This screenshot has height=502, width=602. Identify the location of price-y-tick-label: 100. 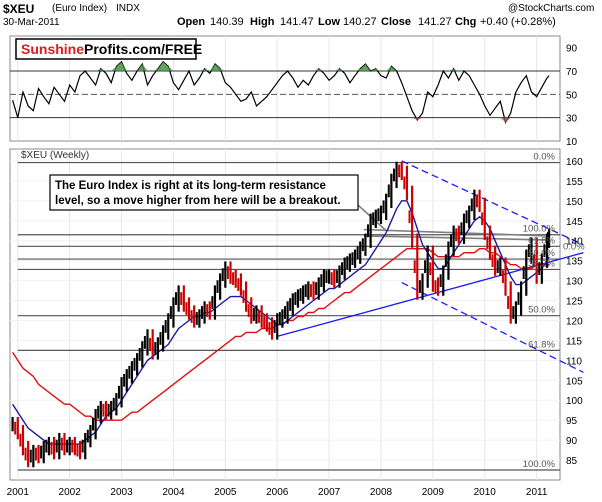
(574, 401).